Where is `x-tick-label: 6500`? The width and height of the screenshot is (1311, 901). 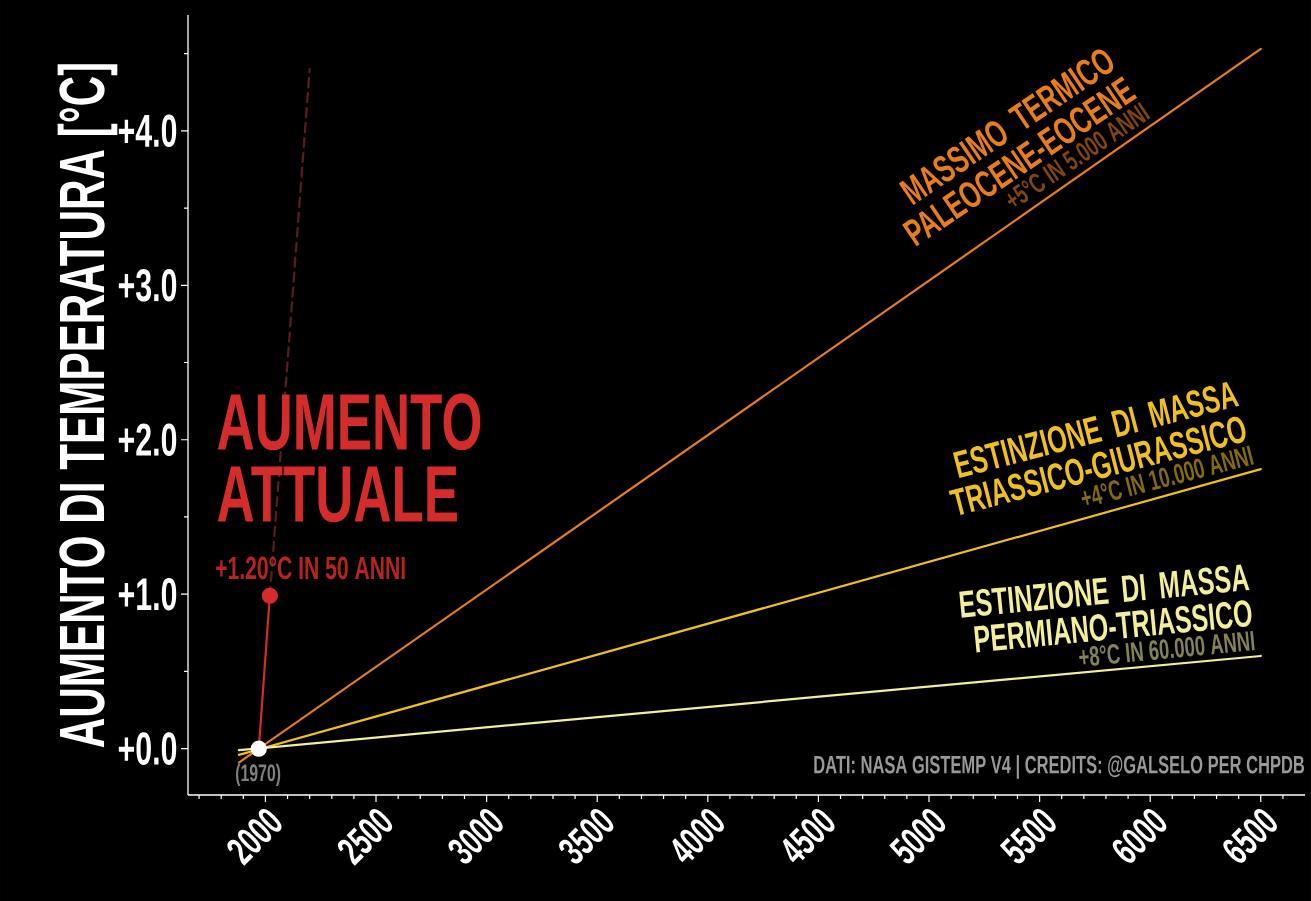
x-tick-label: 6500 is located at coordinates (1250, 835).